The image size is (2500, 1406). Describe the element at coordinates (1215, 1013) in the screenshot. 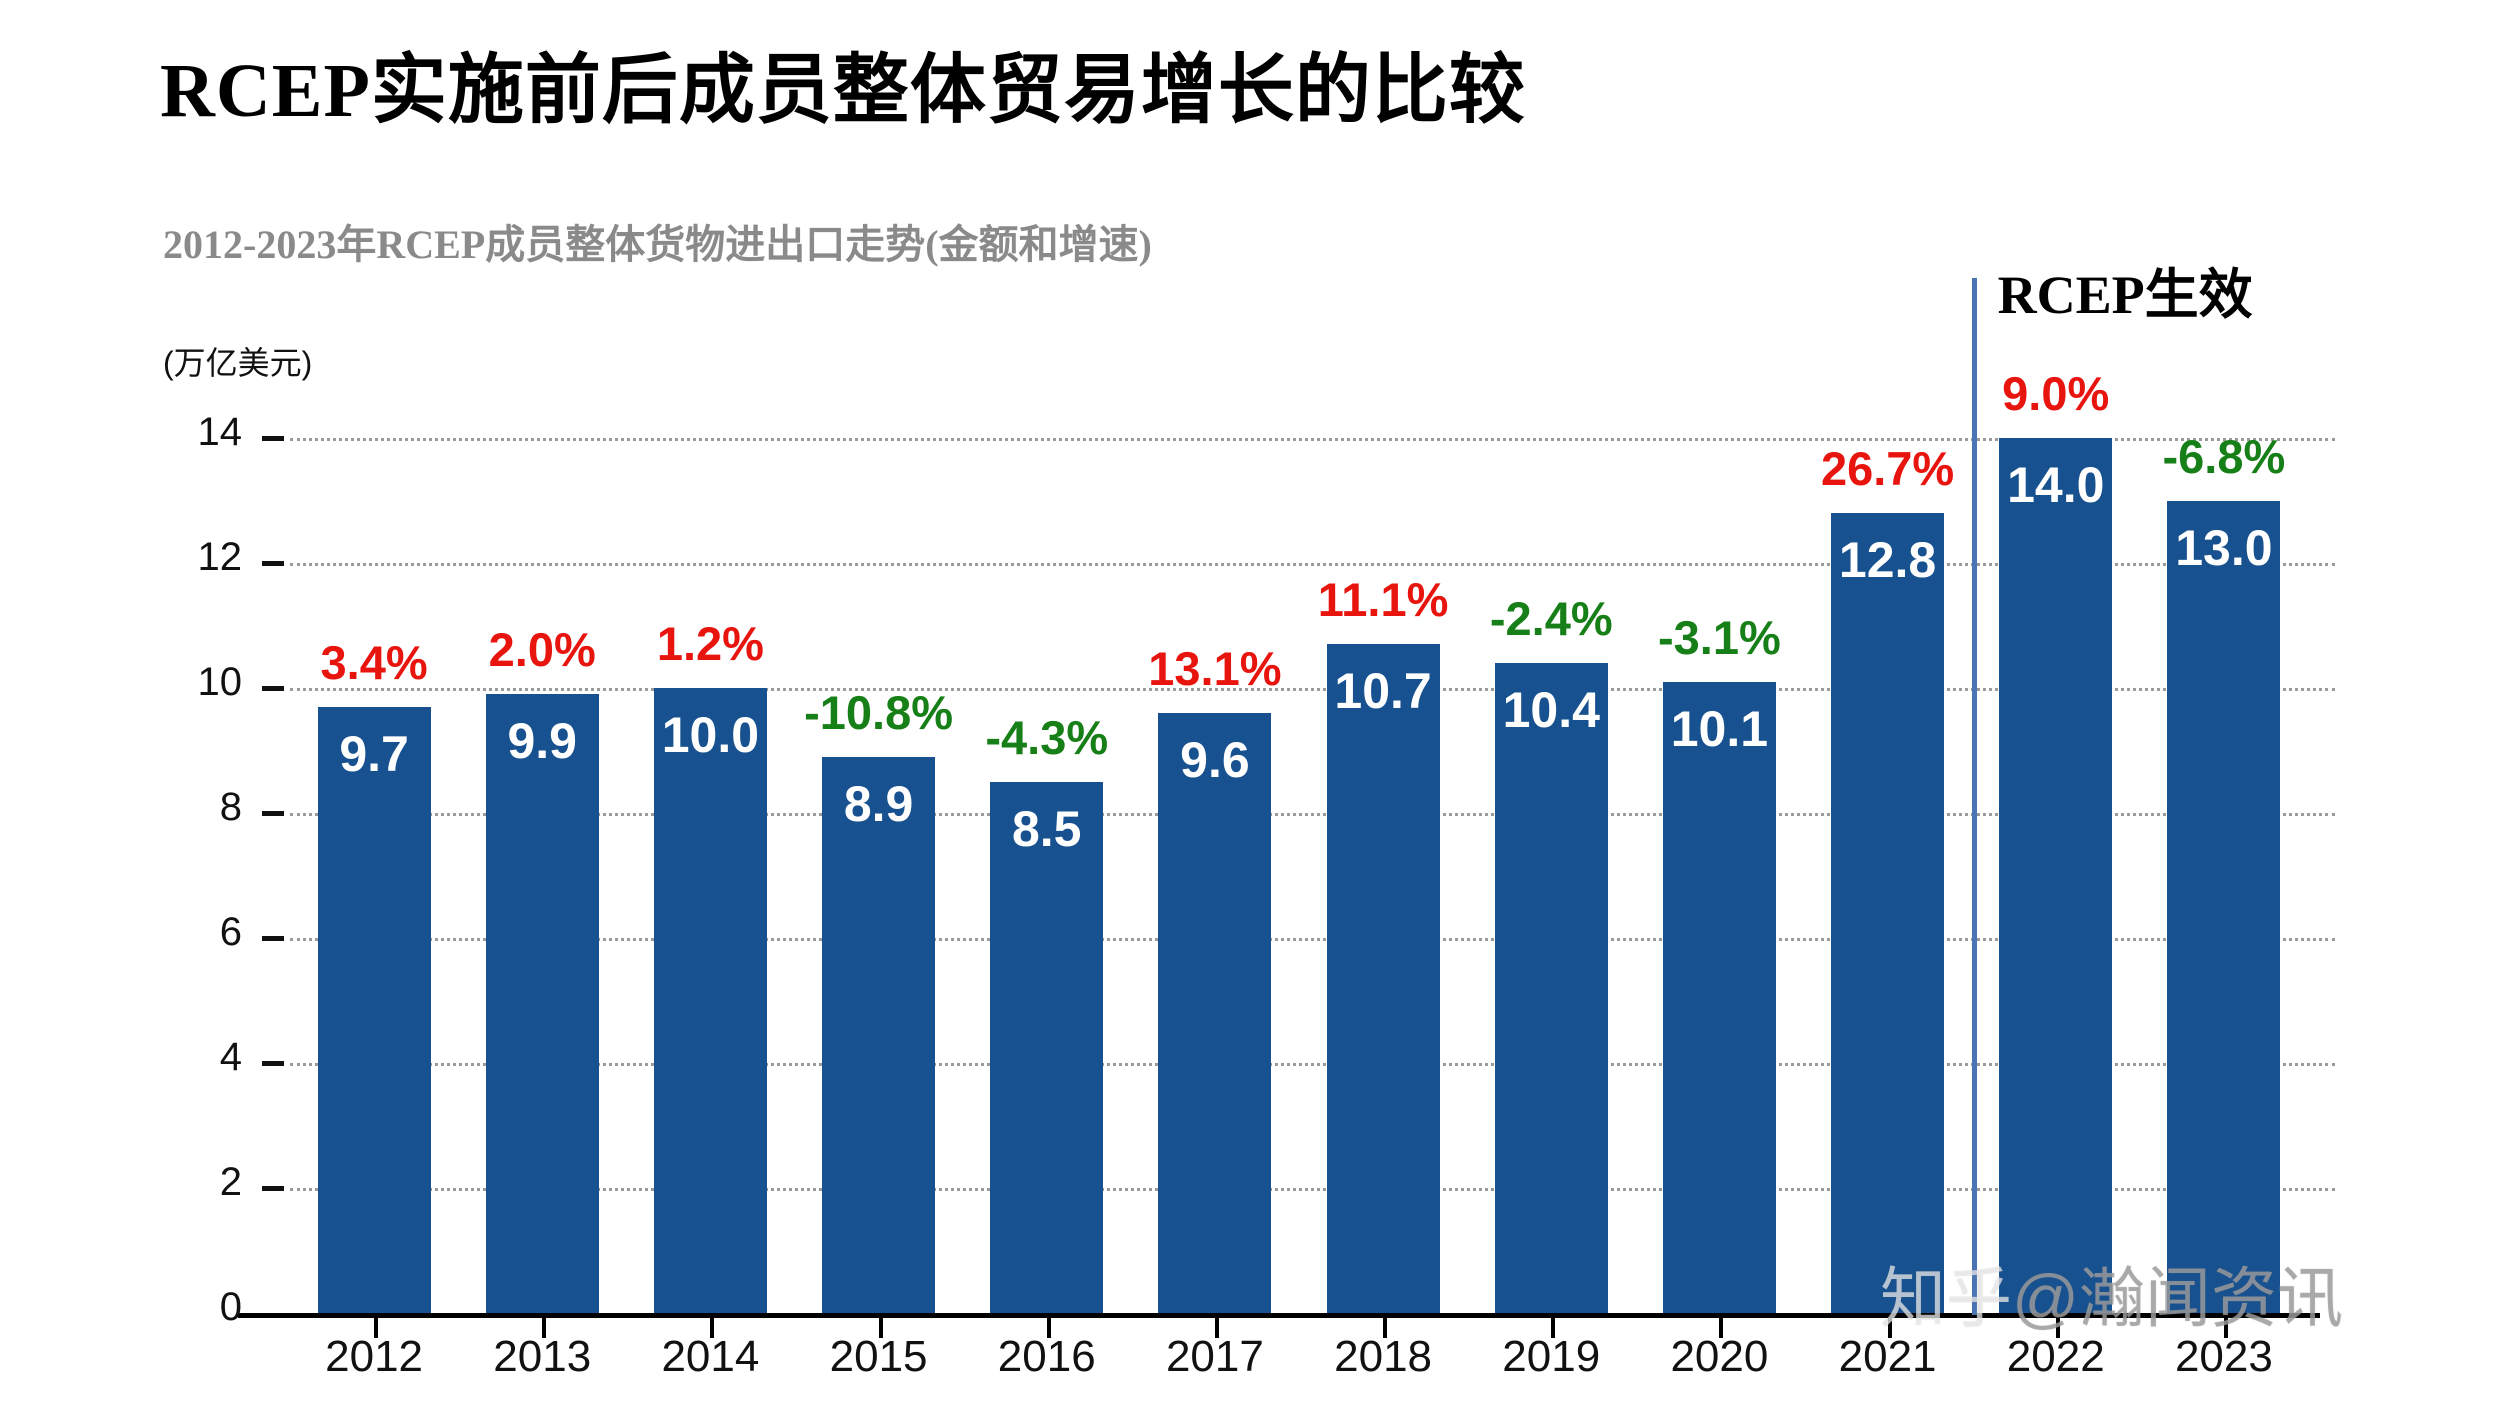

I see `bar-2017` at that location.